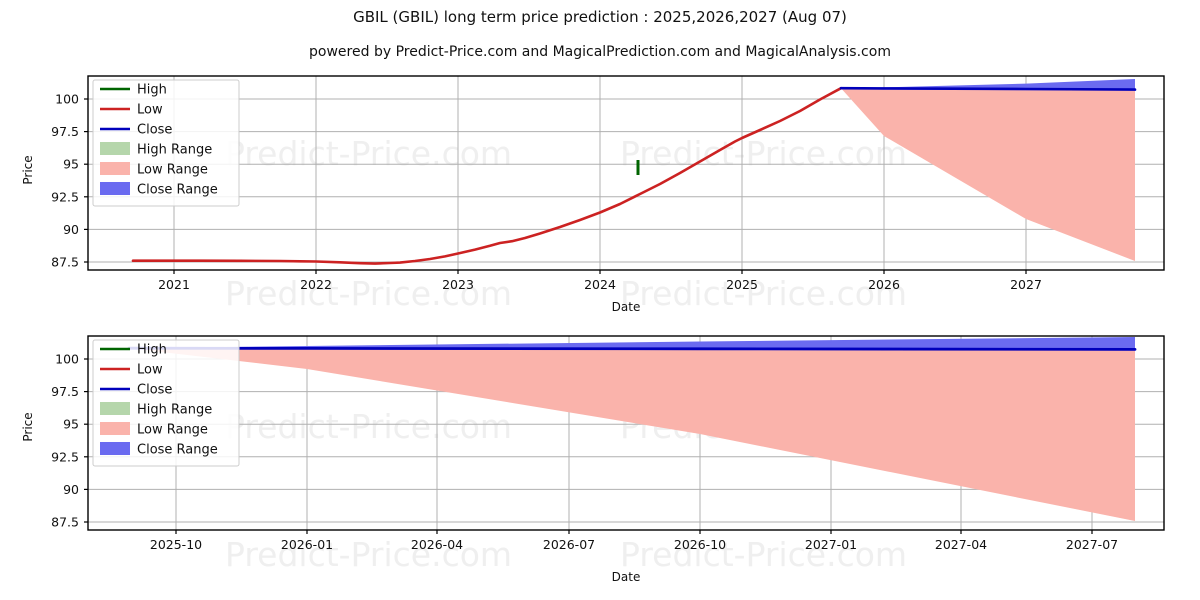 The image size is (1200, 600). What do you see at coordinates (700, 544) in the screenshot?
I see `bottom-xtick-label: 2026-10` at bounding box center [700, 544].